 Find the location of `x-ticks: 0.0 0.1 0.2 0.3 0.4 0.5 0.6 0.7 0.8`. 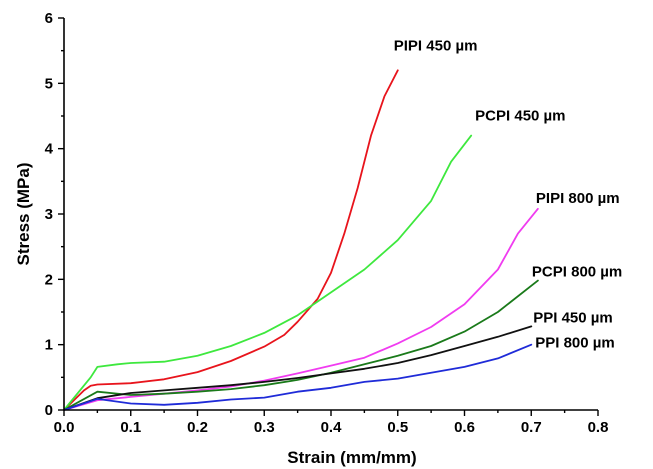

x-ticks: 0.0 0.1 0.2 0.3 0.4 0.5 0.6 0.7 0.8 is located at coordinates (331, 423).